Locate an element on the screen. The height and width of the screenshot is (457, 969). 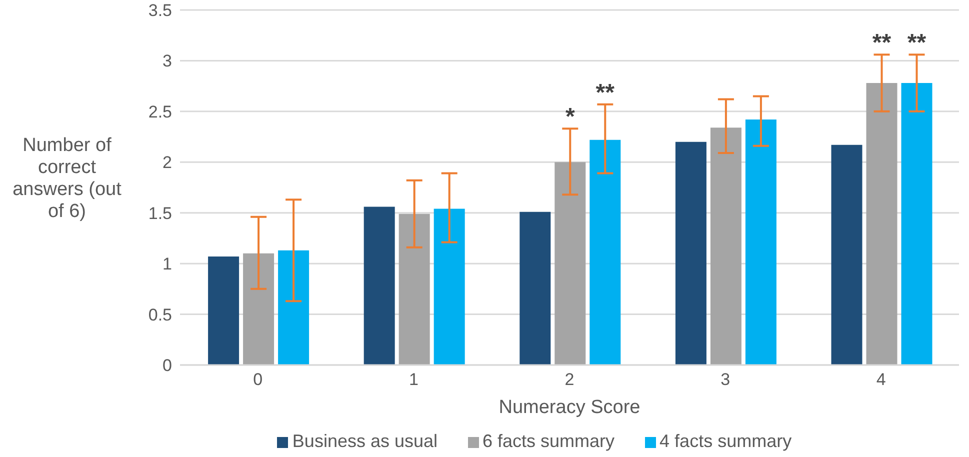
legend-label: 6 facts summary is located at coordinates (548, 441).